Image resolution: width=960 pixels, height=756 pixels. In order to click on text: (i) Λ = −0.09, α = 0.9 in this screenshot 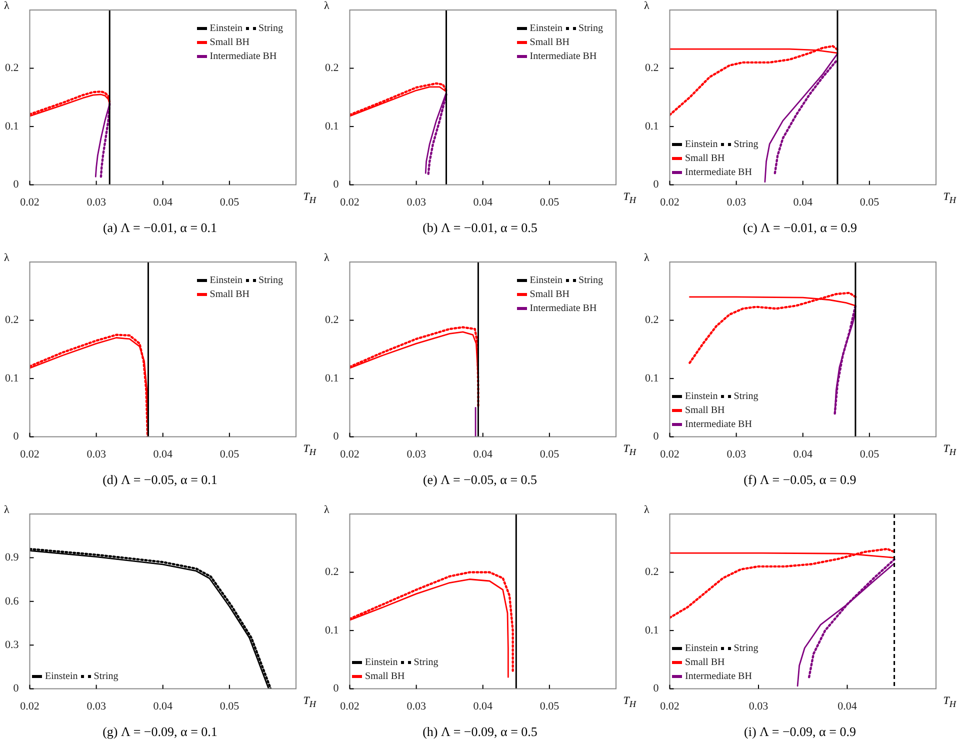, I will do `click(800, 732)`.